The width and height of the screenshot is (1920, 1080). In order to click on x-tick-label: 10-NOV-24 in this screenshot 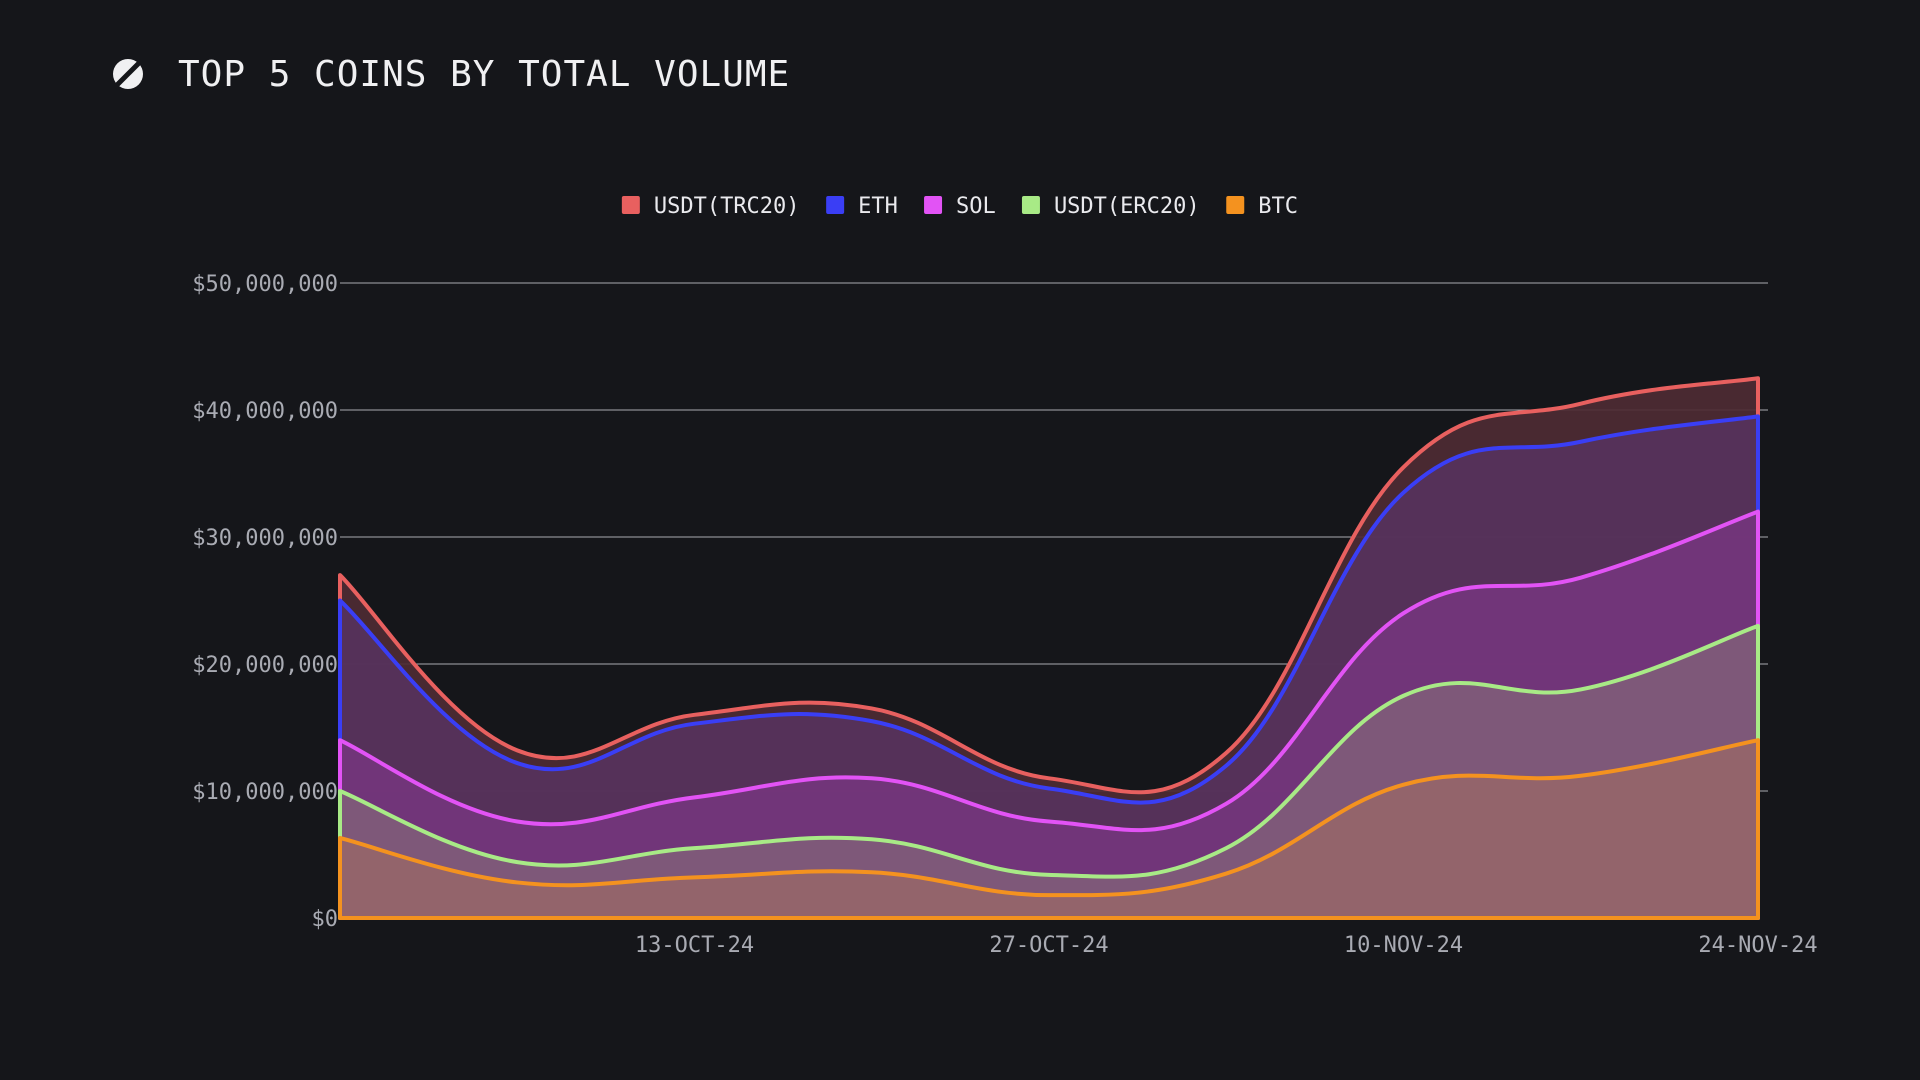, I will do `click(1403, 945)`.